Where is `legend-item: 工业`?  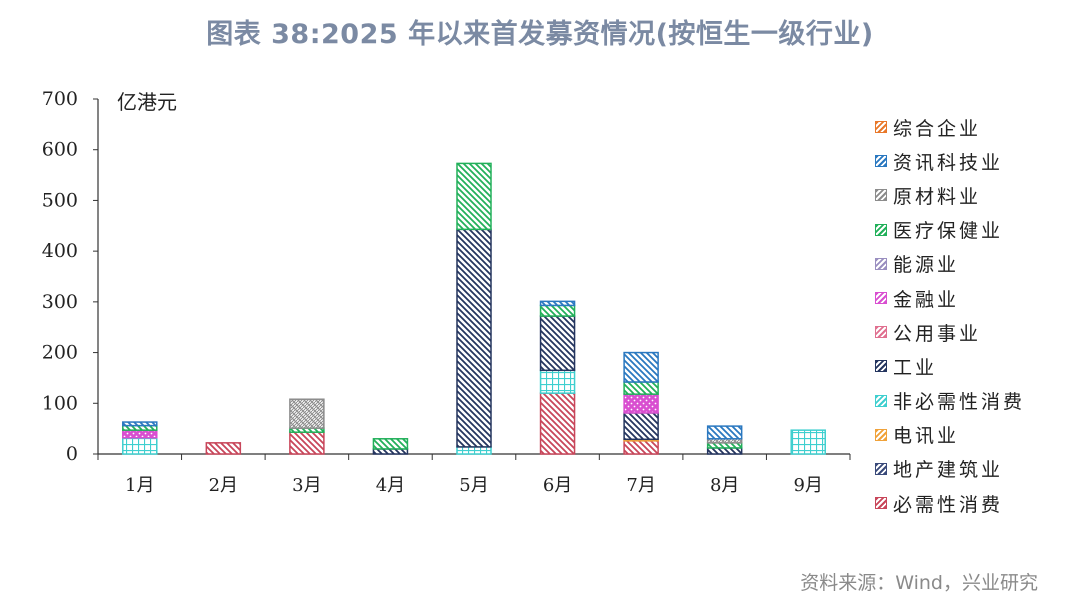 legend-item: 工业 is located at coordinates (950, 366).